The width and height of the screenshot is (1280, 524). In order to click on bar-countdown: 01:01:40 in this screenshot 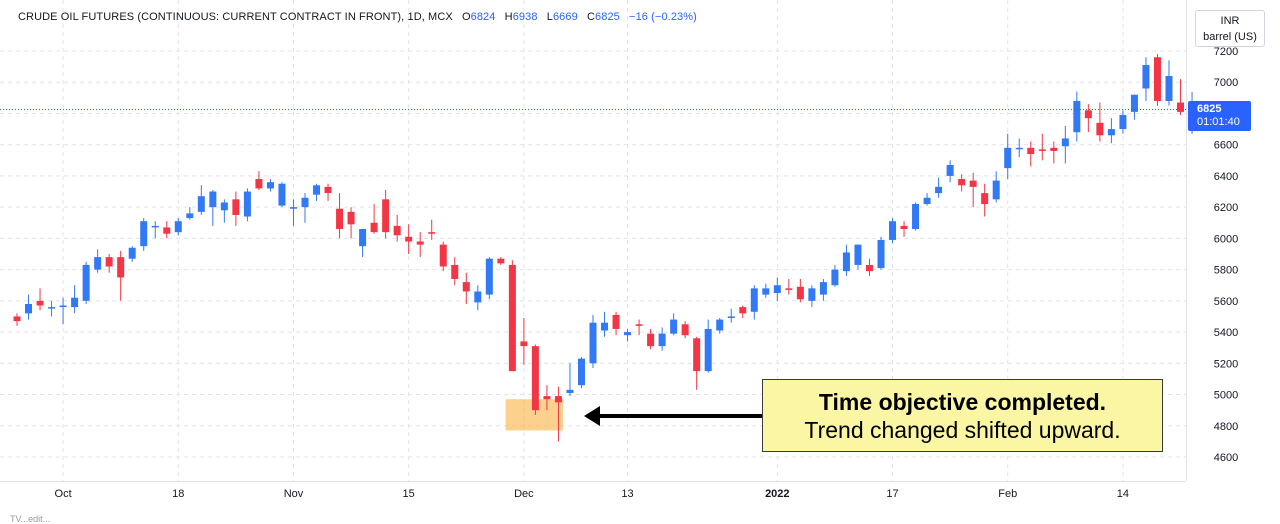, I will do `click(1218, 122)`.